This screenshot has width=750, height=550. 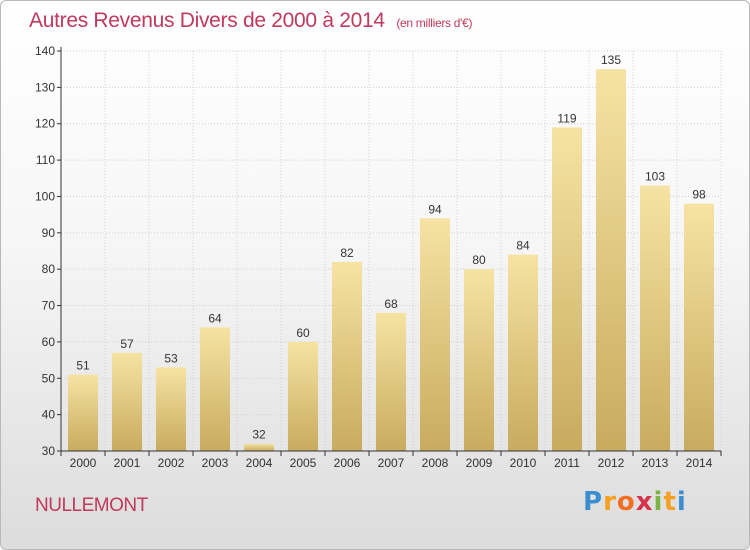 What do you see at coordinates (207, 20) in the screenshot?
I see `title-text: Autres Revenus Divers de 2000 à 2014` at bounding box center [207, 20].